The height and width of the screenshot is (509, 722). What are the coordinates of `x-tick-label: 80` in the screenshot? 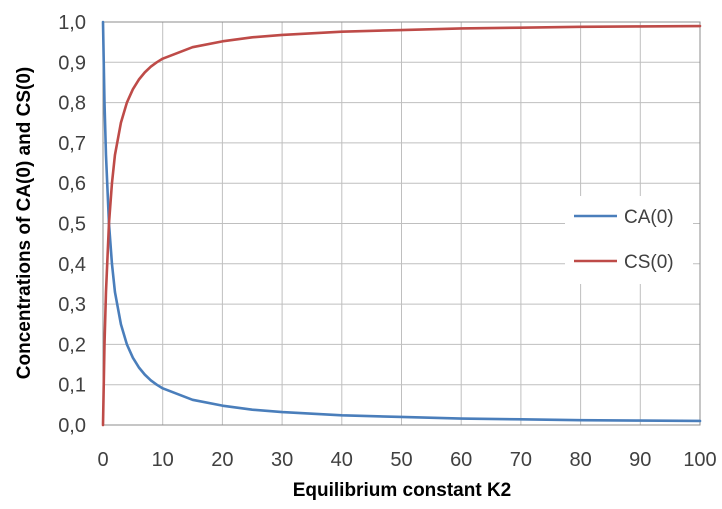 It's located at (580, 460).